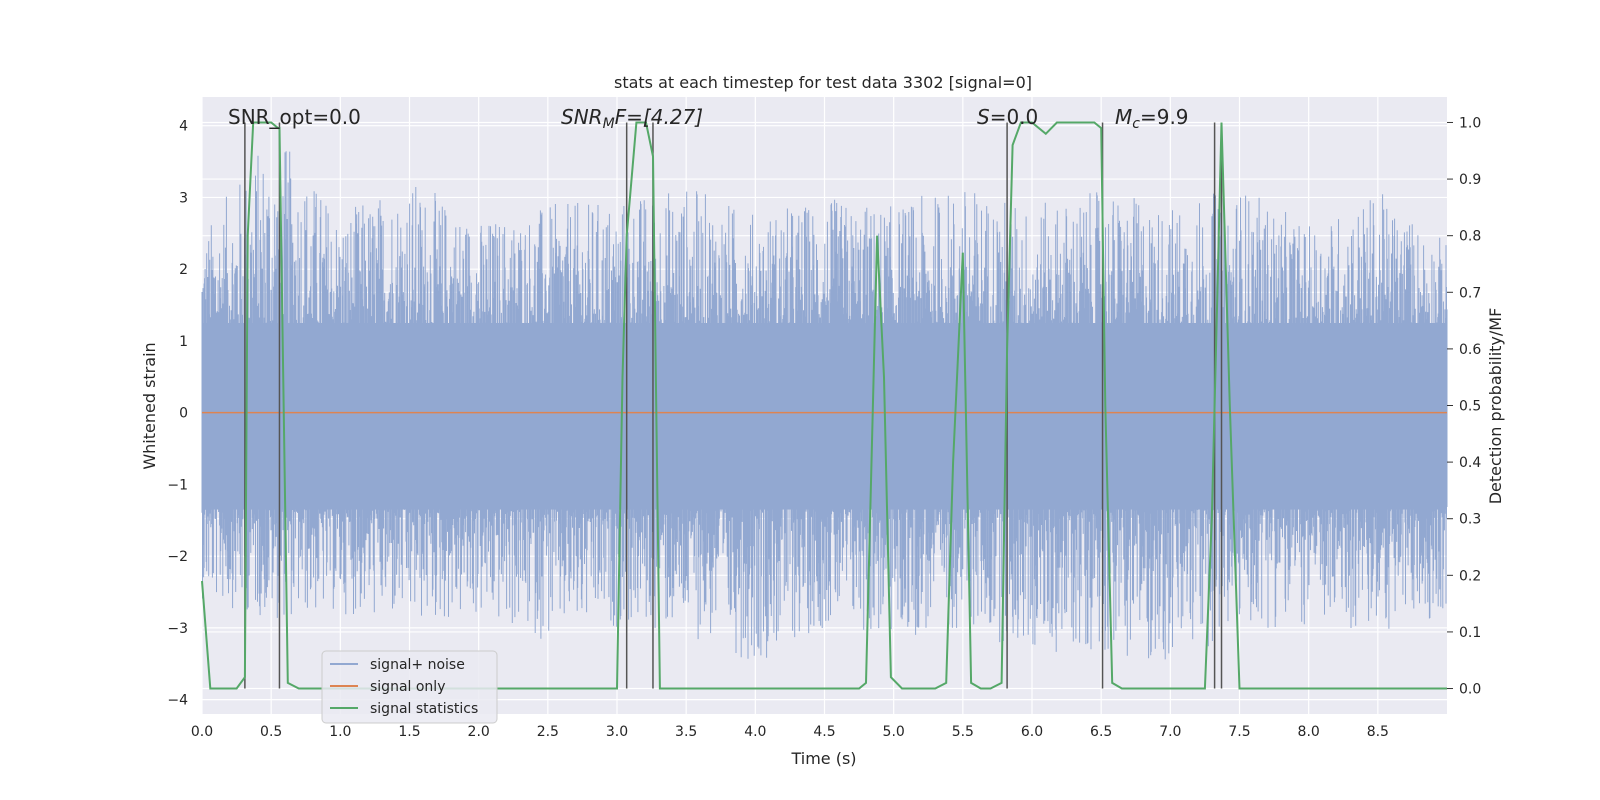  I want to click on y-left-tick-label: −1, so click(177, 485).